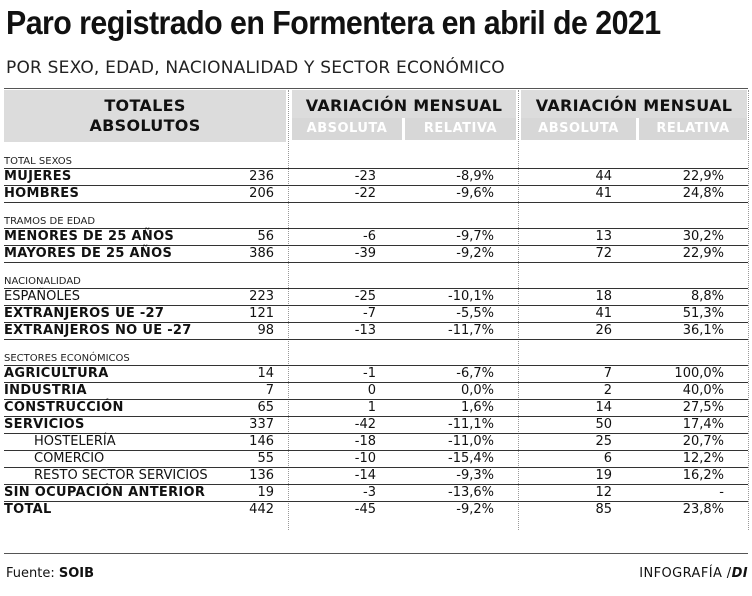 Image resolution: width=752 pixels, height=596 pixels. What do you see at coordinates (607, 373) in the screenshot?
I see `cell-annual-absolute: 7` at bounding box center [607, 373].